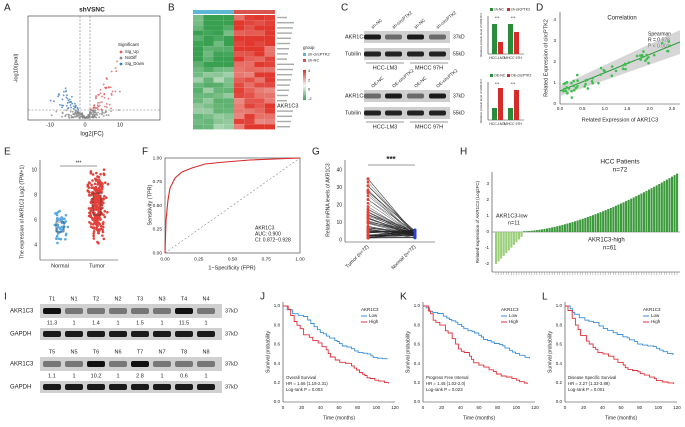 This screenshot has width=685, height=427. I want to click on label: 0.8, so click(417, 324).